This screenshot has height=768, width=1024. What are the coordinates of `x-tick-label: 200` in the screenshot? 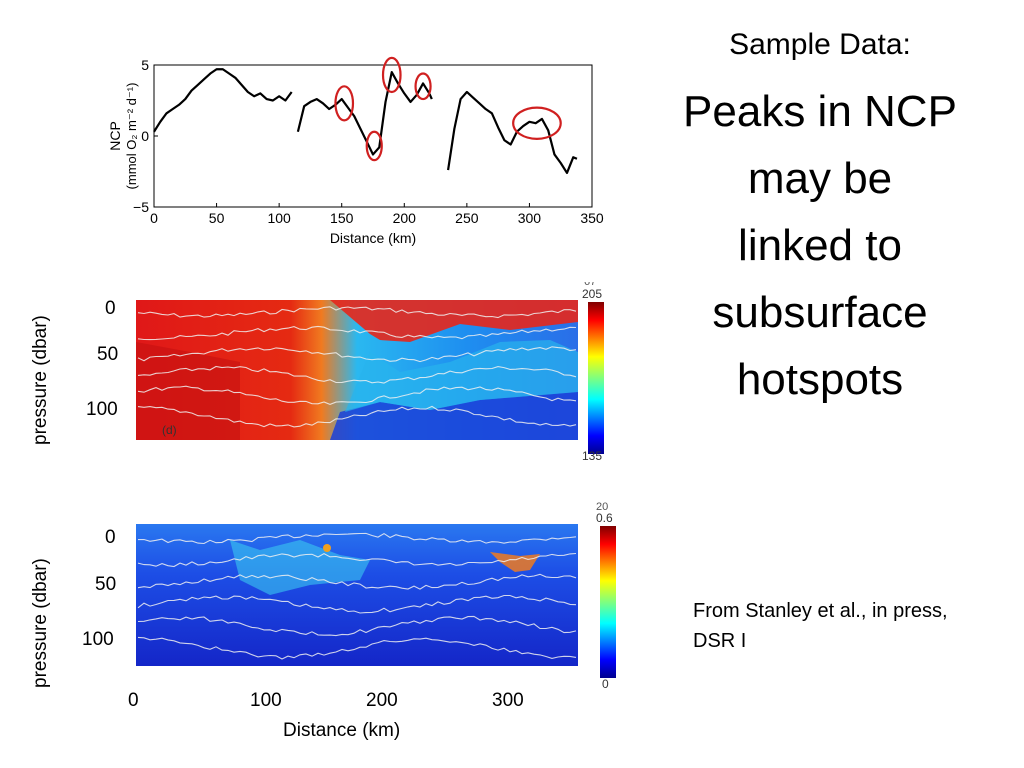 It's located at (405, 218).